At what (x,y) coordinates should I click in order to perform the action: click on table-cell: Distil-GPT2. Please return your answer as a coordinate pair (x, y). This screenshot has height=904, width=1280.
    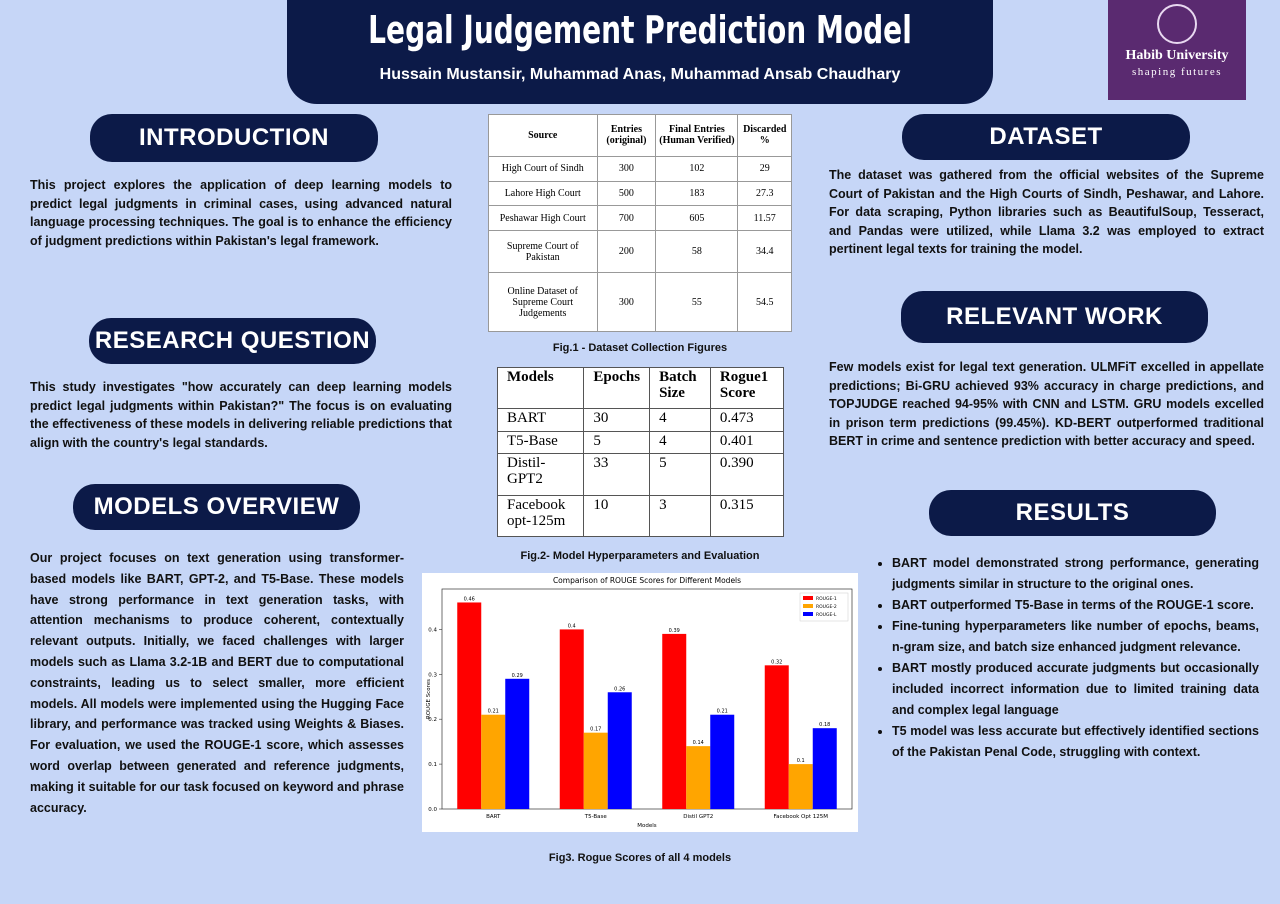
    Looking at the image, I should click on (540, 474).